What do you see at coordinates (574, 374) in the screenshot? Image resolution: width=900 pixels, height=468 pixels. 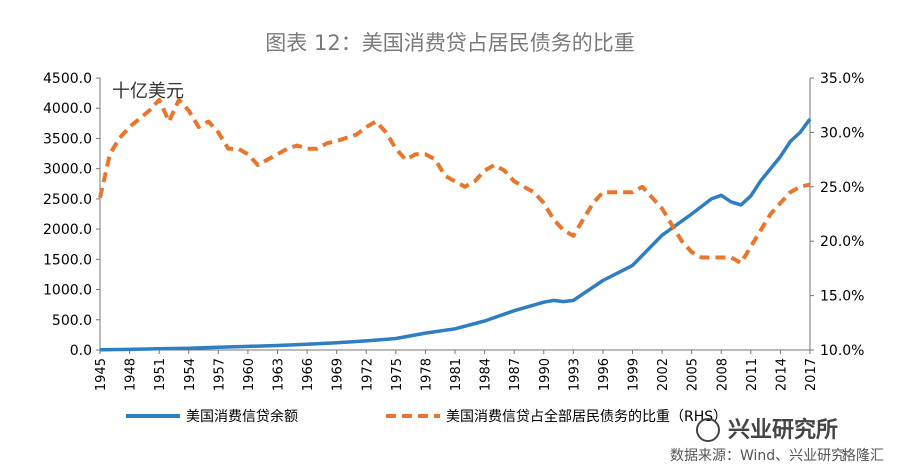 I see `x-tick-label: 1993` at bounding box center [574, 374].